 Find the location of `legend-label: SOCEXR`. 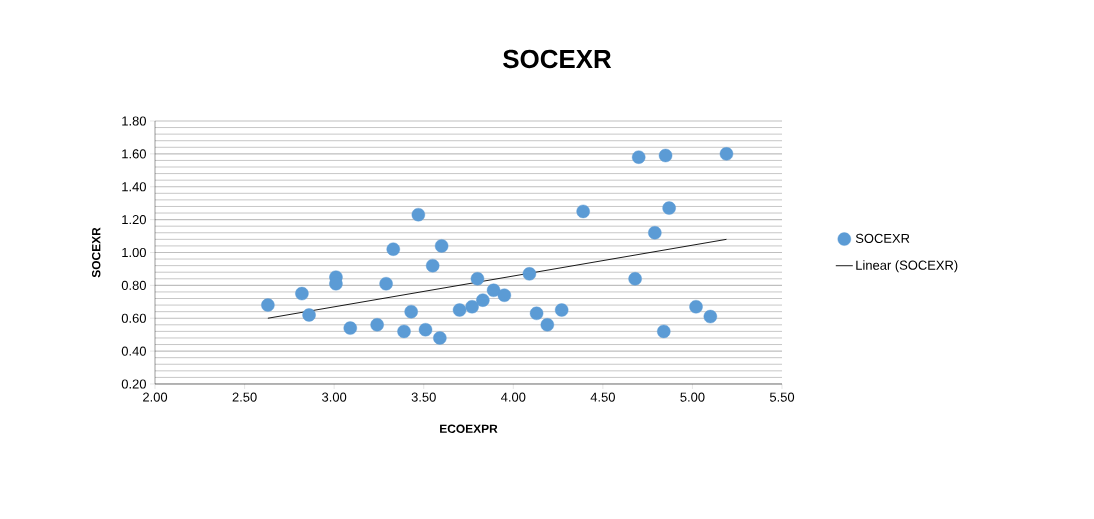

legend-label: SOCEXR is located at coordinates (882, 238).